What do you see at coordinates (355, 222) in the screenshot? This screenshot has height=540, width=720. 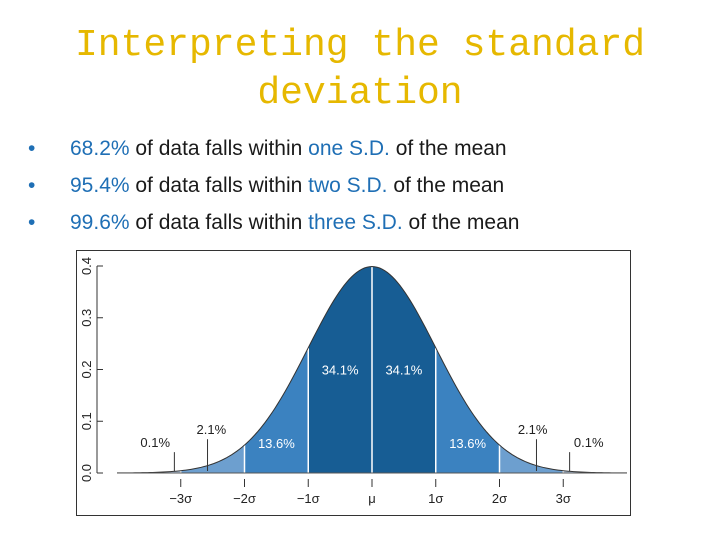 I see `bullet-sd: three S.D.` at bounding box center [355, 222].